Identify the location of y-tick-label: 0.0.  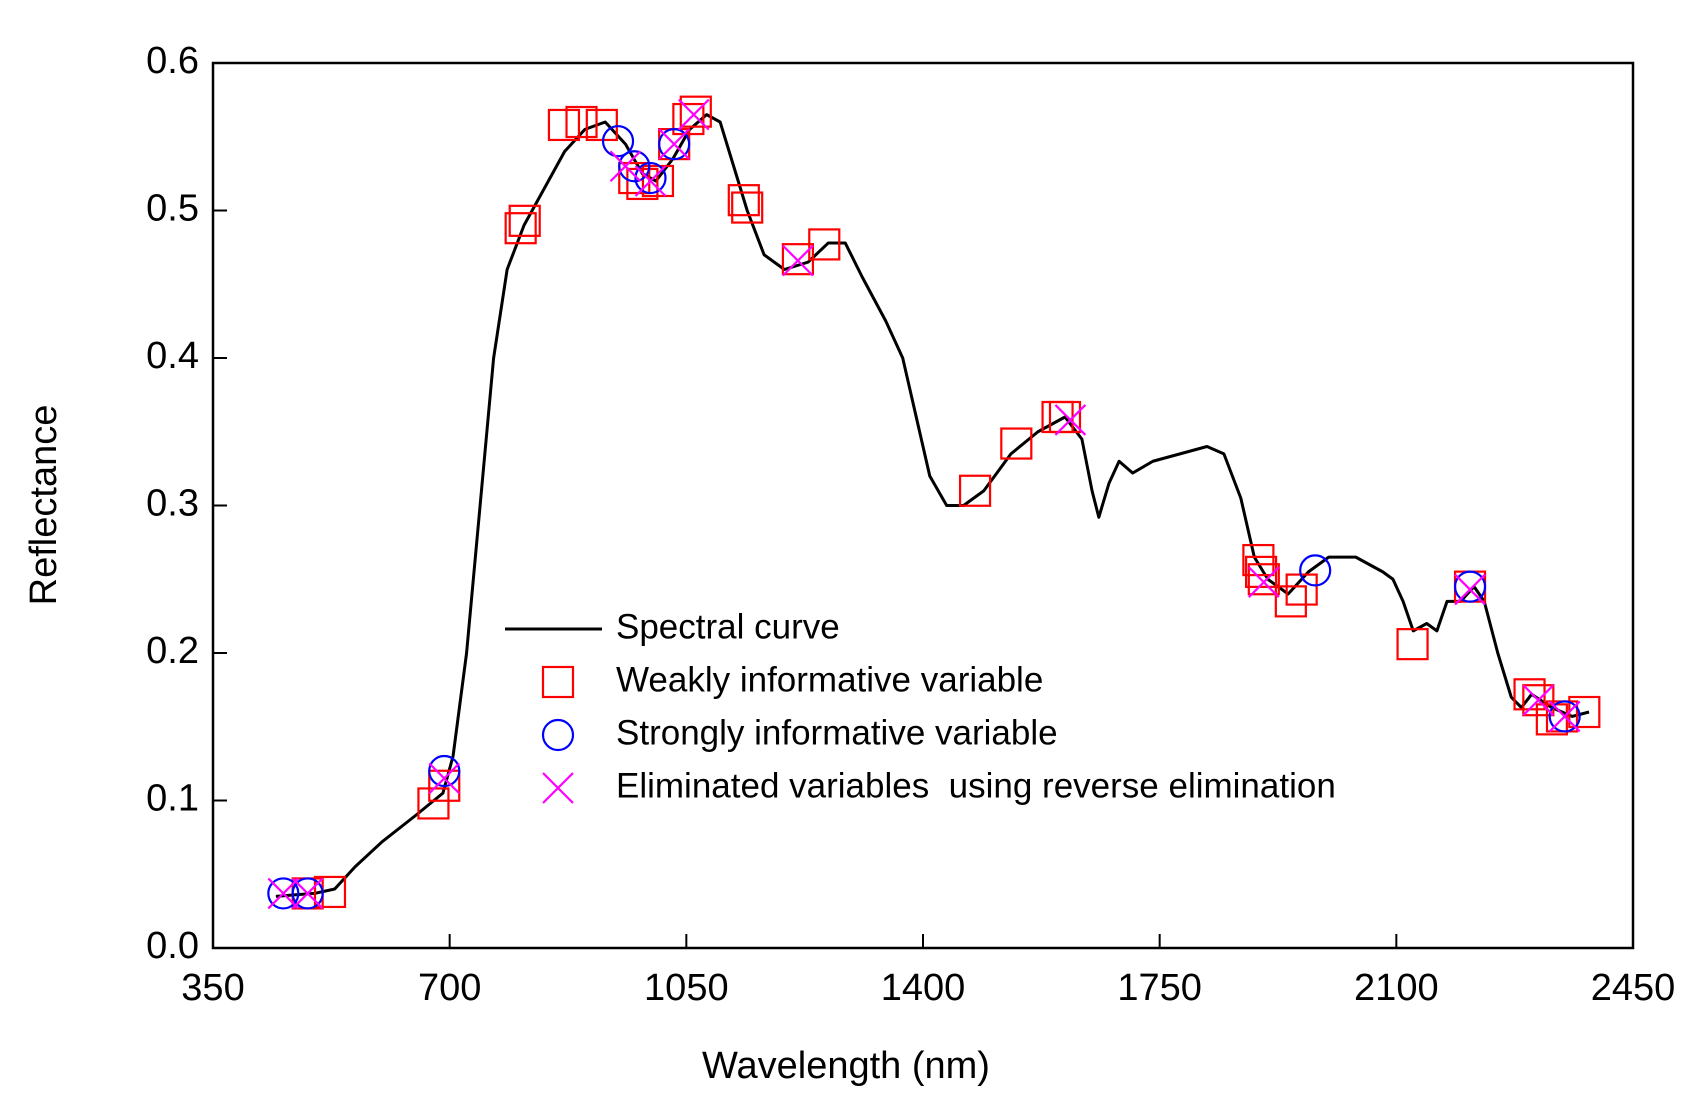
(172, 946).